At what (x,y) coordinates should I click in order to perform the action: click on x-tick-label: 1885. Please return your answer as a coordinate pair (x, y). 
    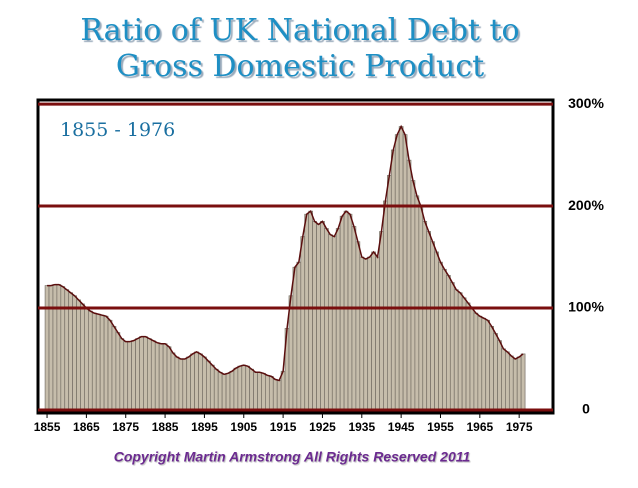
    Looking at the image, I should click on (165, 427).